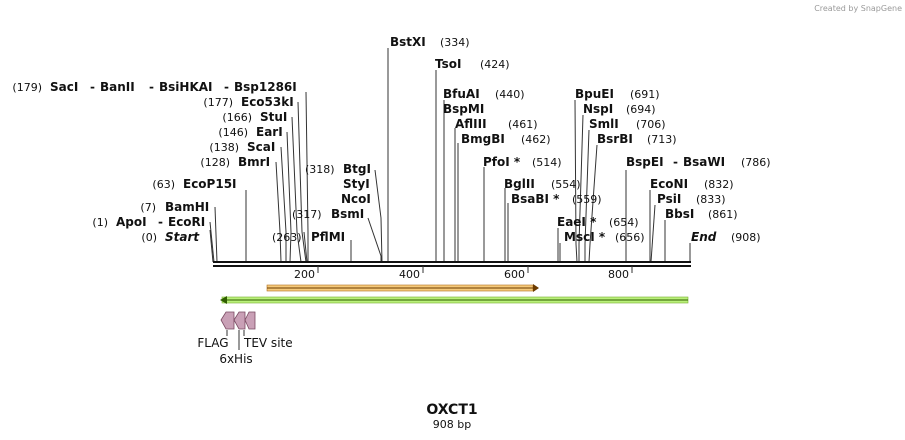 The image size is (905, 440). I want to click on leader-start, so click(211, 246).